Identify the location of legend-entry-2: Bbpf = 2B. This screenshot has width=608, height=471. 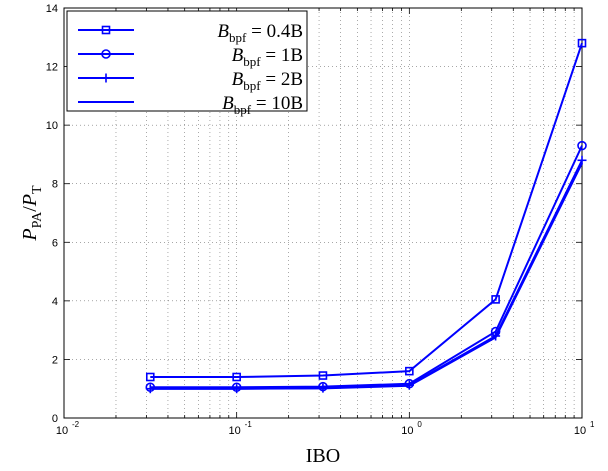
(190, 81).